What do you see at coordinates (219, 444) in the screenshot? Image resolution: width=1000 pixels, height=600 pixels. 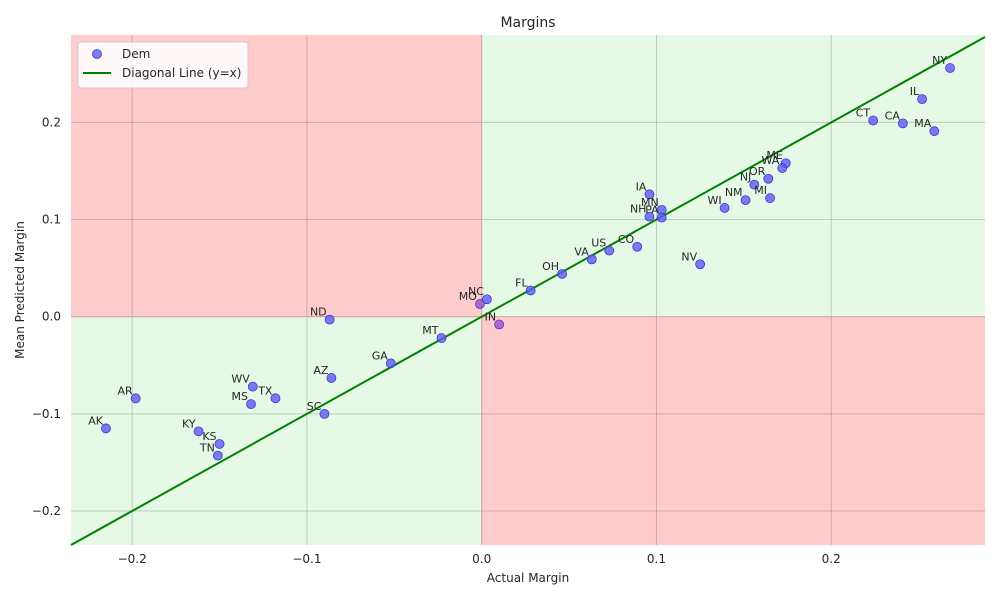 I see `data-point-ks` at bounding box center [219, 444].